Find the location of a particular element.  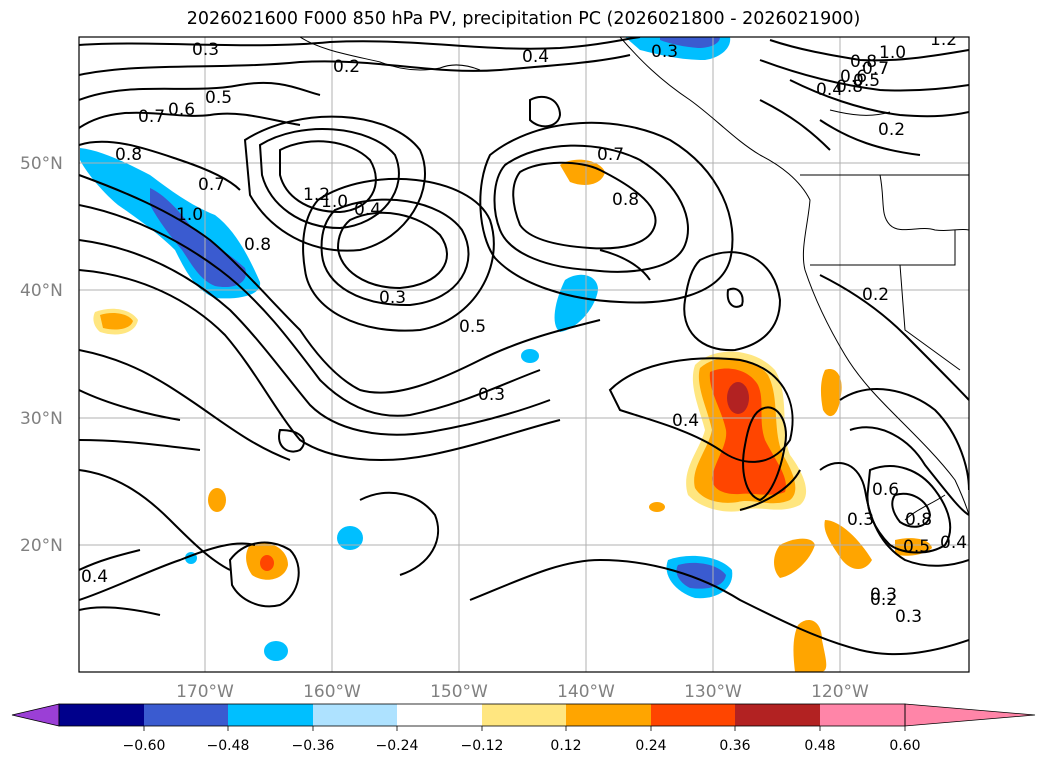

lon-label: 120°W is located at coordinates (840, 692).